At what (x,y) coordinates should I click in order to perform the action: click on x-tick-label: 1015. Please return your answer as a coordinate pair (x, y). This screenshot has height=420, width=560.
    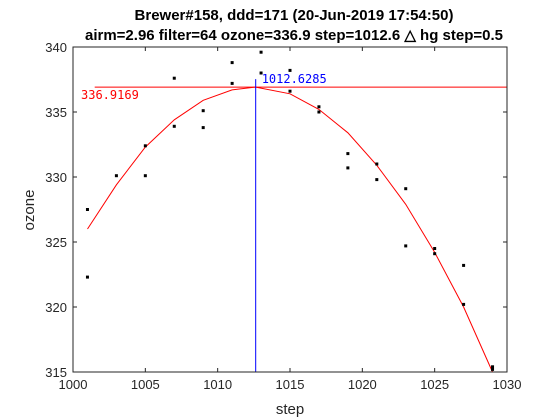
    Looking at the image, I should click on (290, 384).